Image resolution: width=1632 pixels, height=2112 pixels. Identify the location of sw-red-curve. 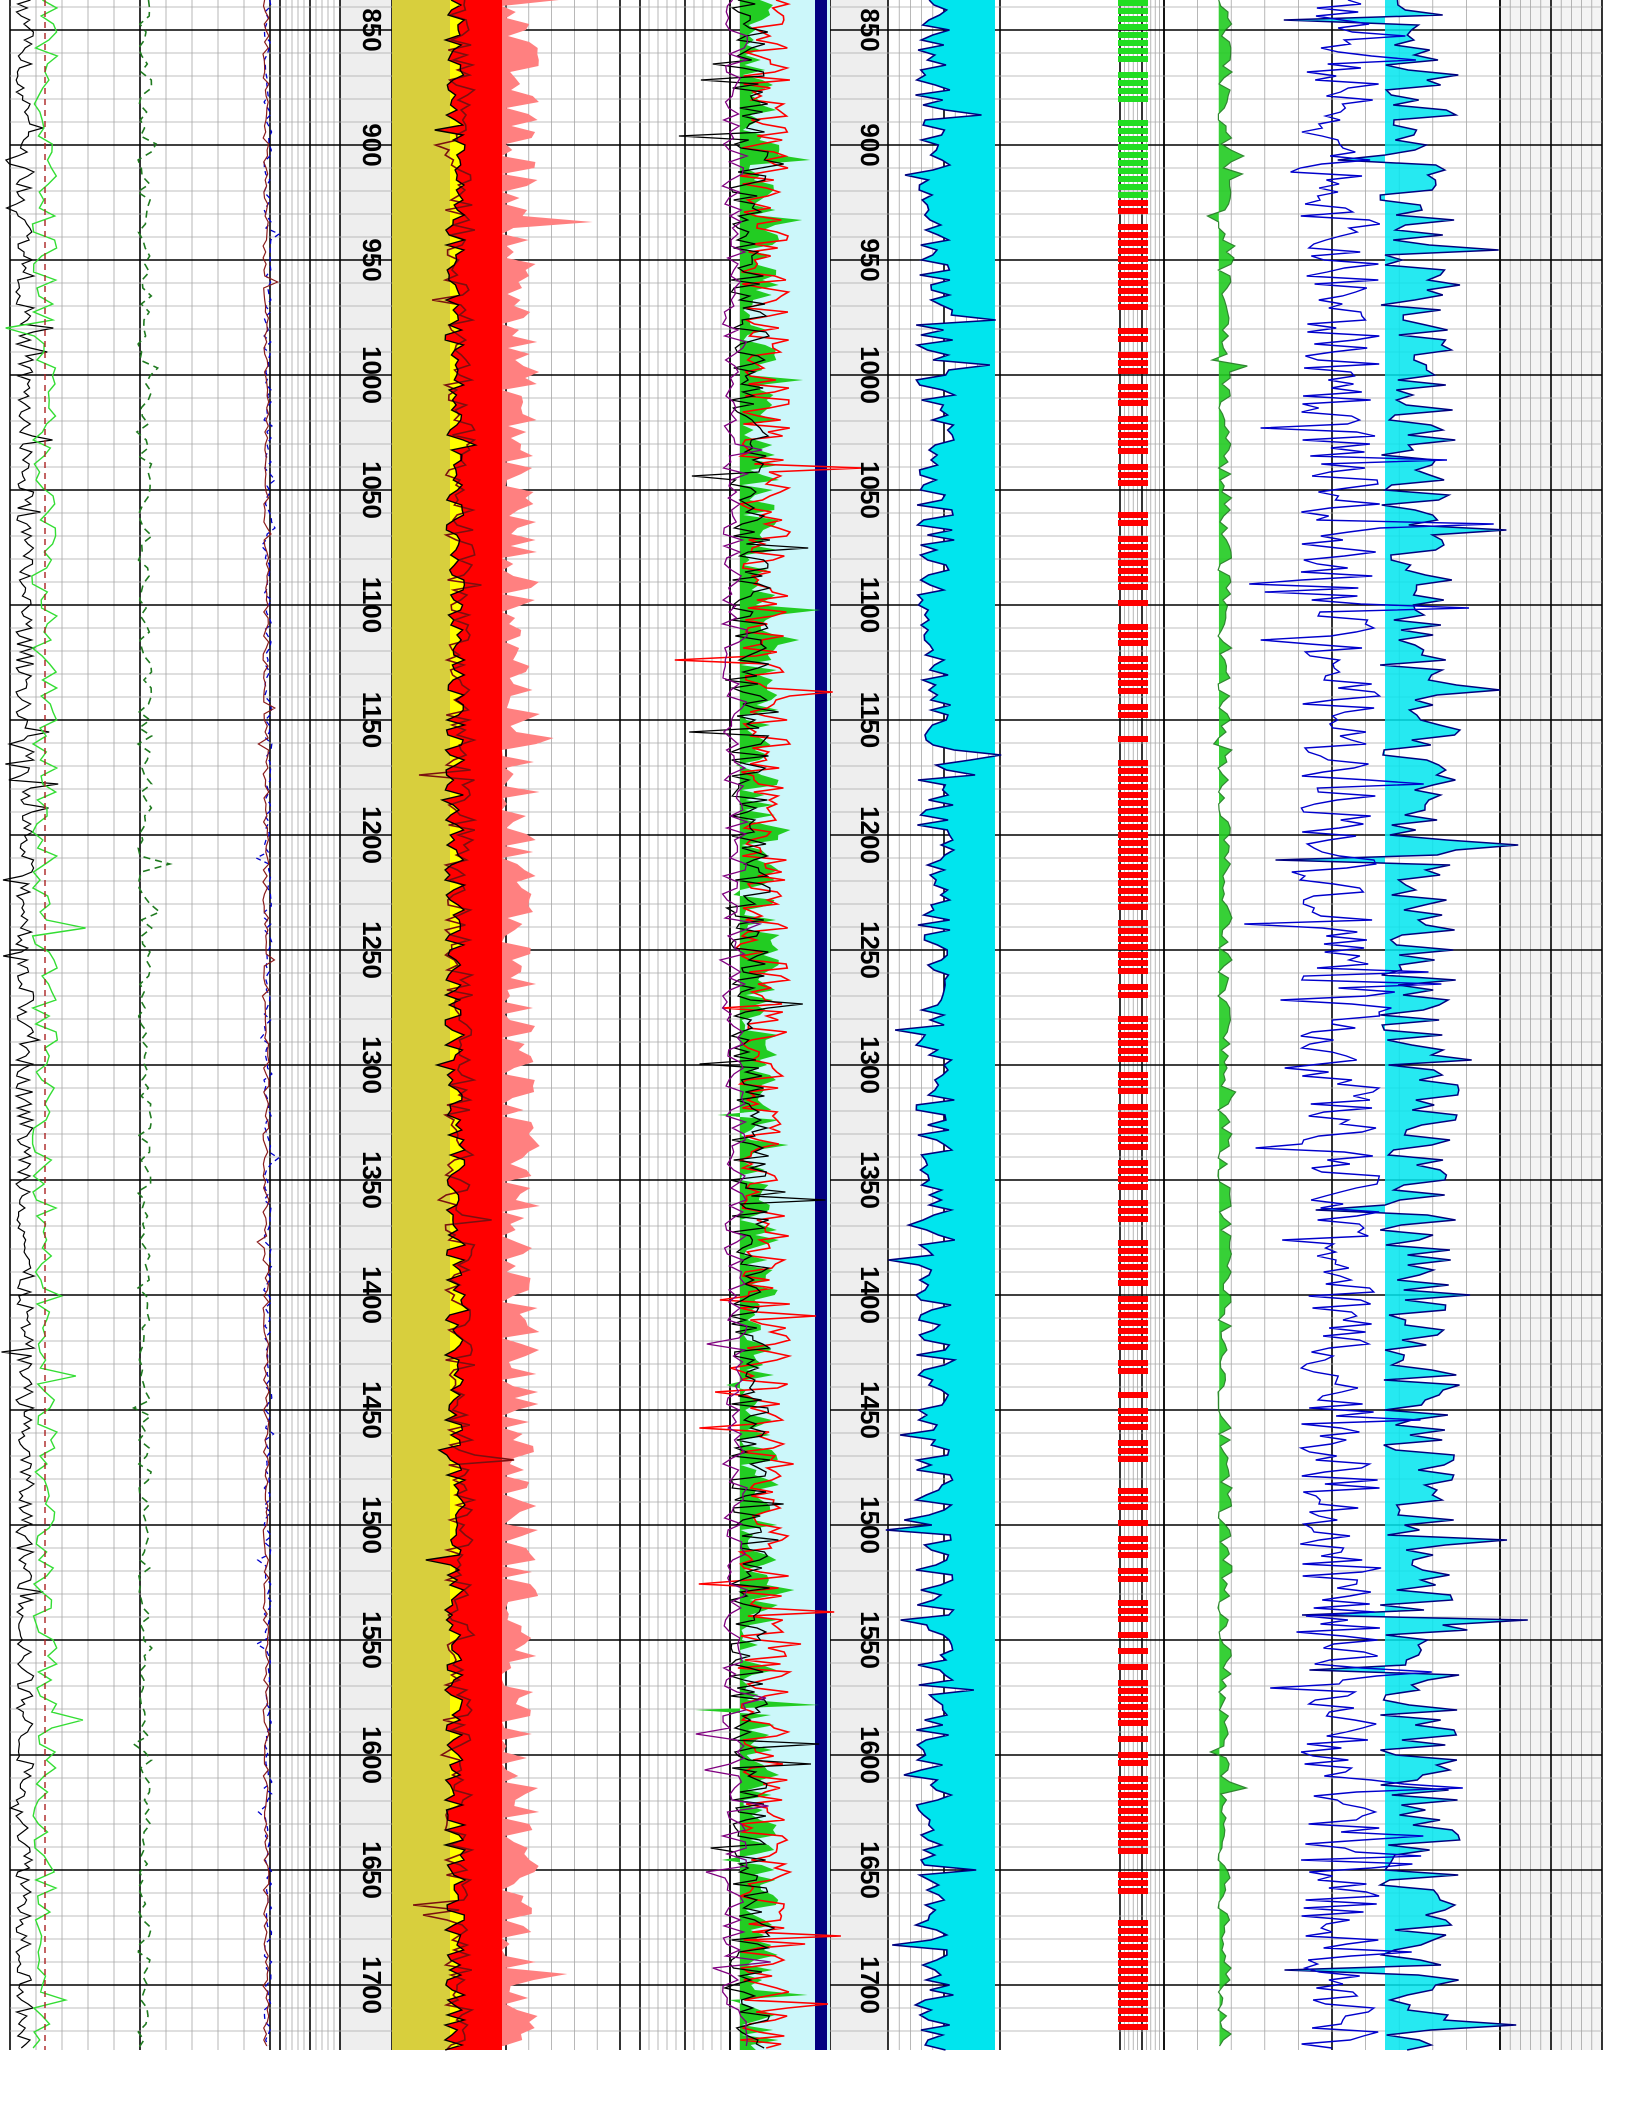
(768, 1024).